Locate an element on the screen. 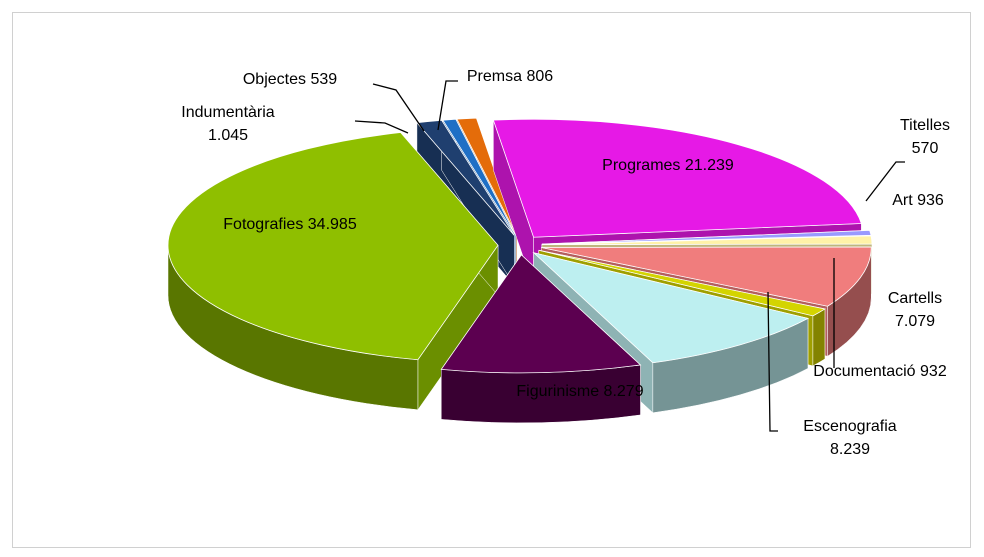 The height and width of the screenshot is (557, 984). label-name: Documentació is located at coordinates (864, 371).